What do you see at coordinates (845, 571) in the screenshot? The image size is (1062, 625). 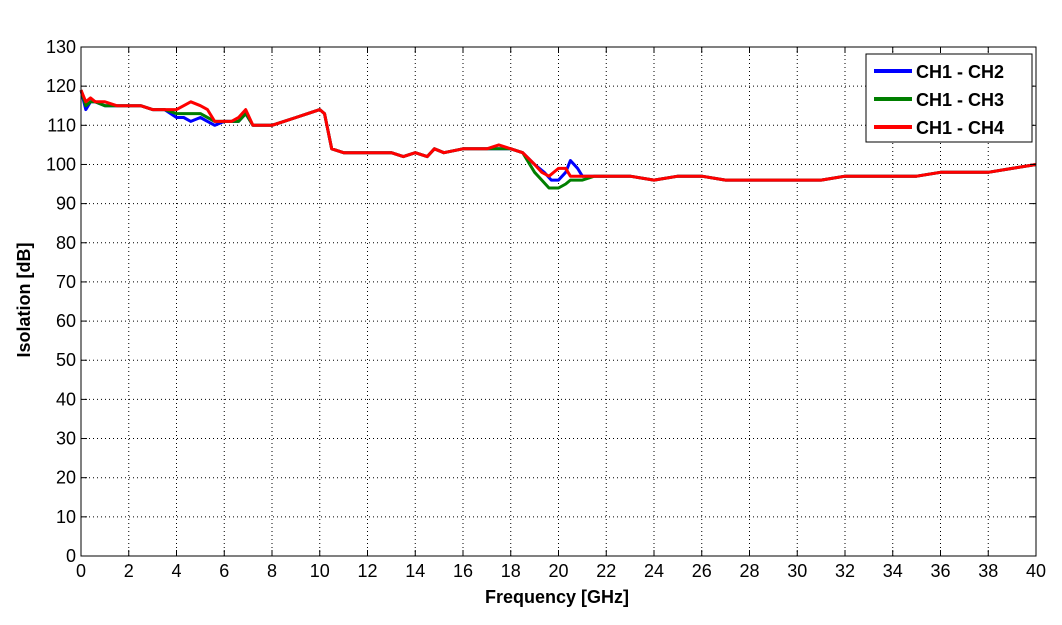 I see `x-tick-label: 32` at bounding box center [845, 571].